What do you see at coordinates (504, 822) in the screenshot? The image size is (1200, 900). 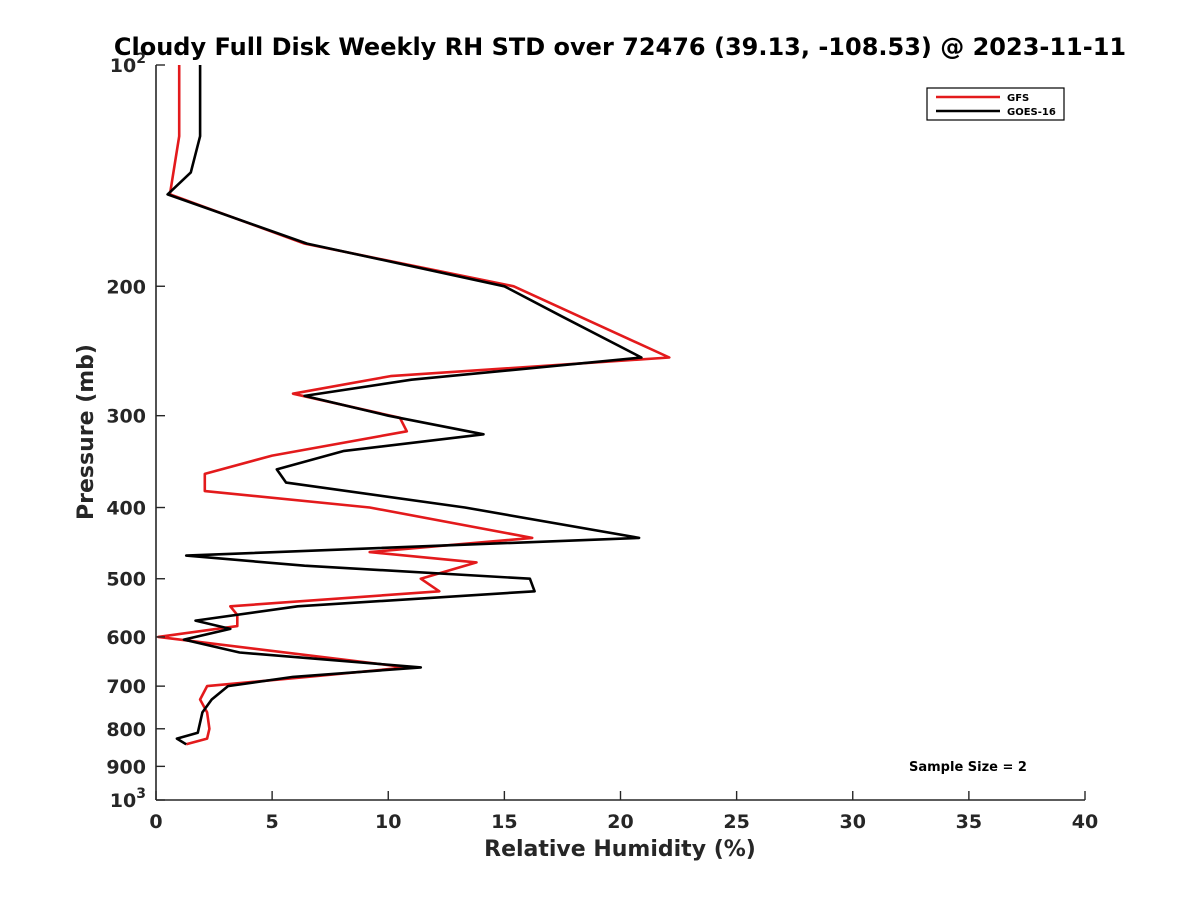 I see `x-tick-label: 15` at bounding box center [504, 822].